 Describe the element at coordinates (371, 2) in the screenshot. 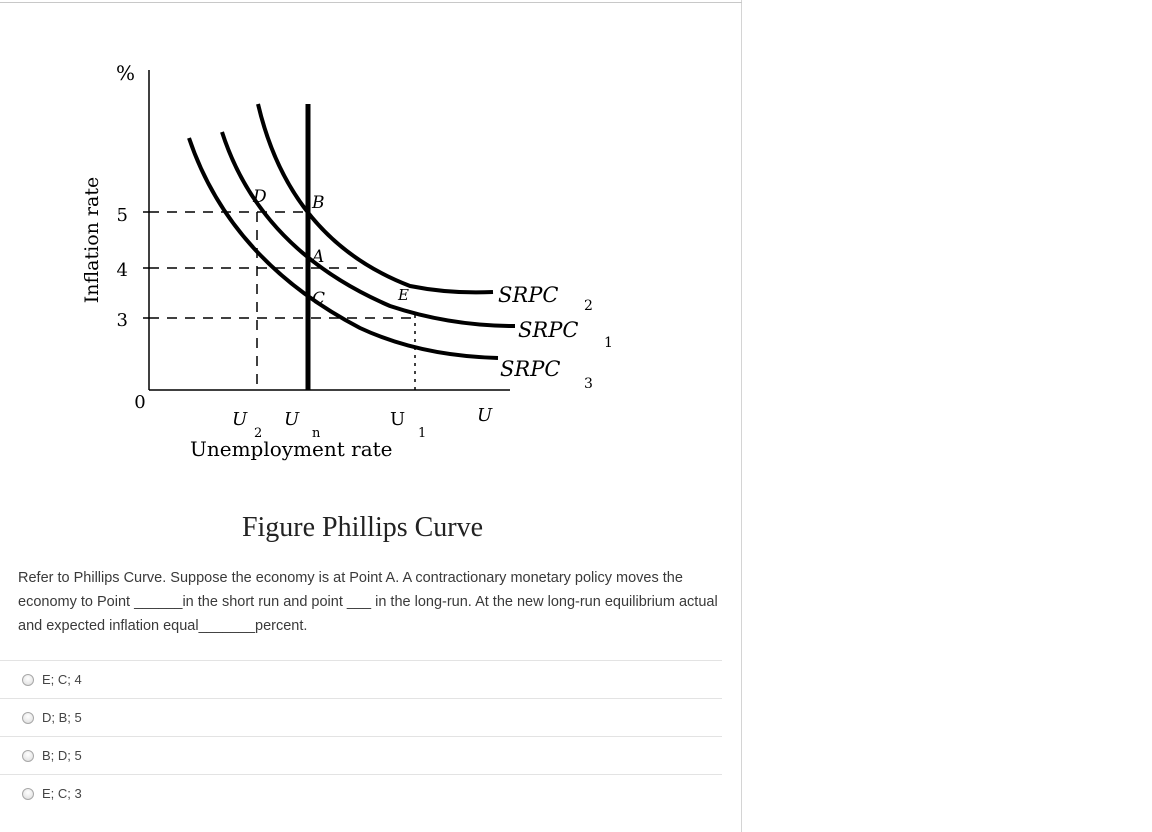

I see `top-divider` at that location.